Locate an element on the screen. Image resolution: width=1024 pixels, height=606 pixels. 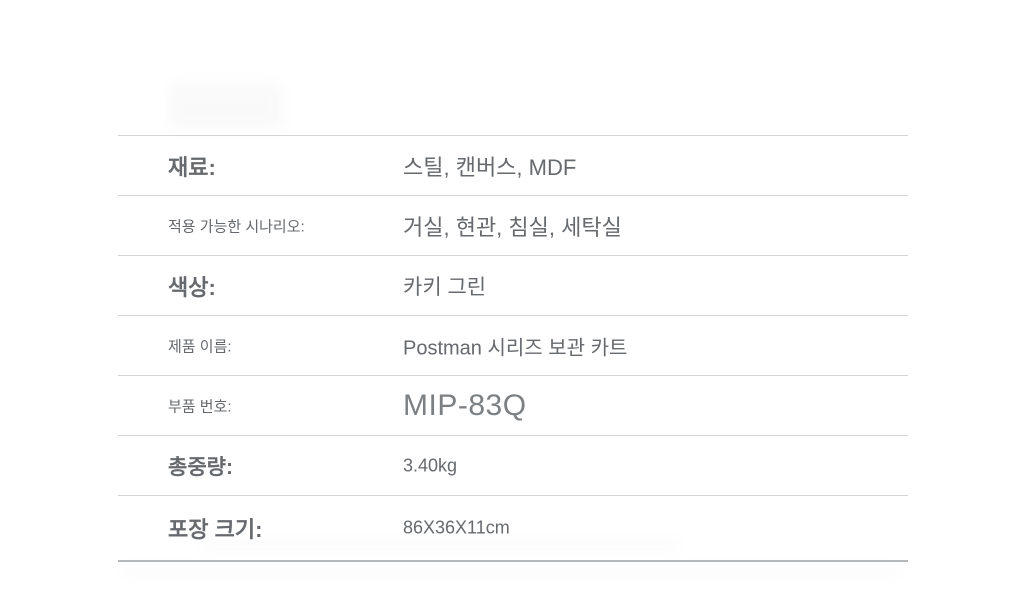
spec-value: 스틸, 캔버스, MDF is located at coordinates (490, 167).